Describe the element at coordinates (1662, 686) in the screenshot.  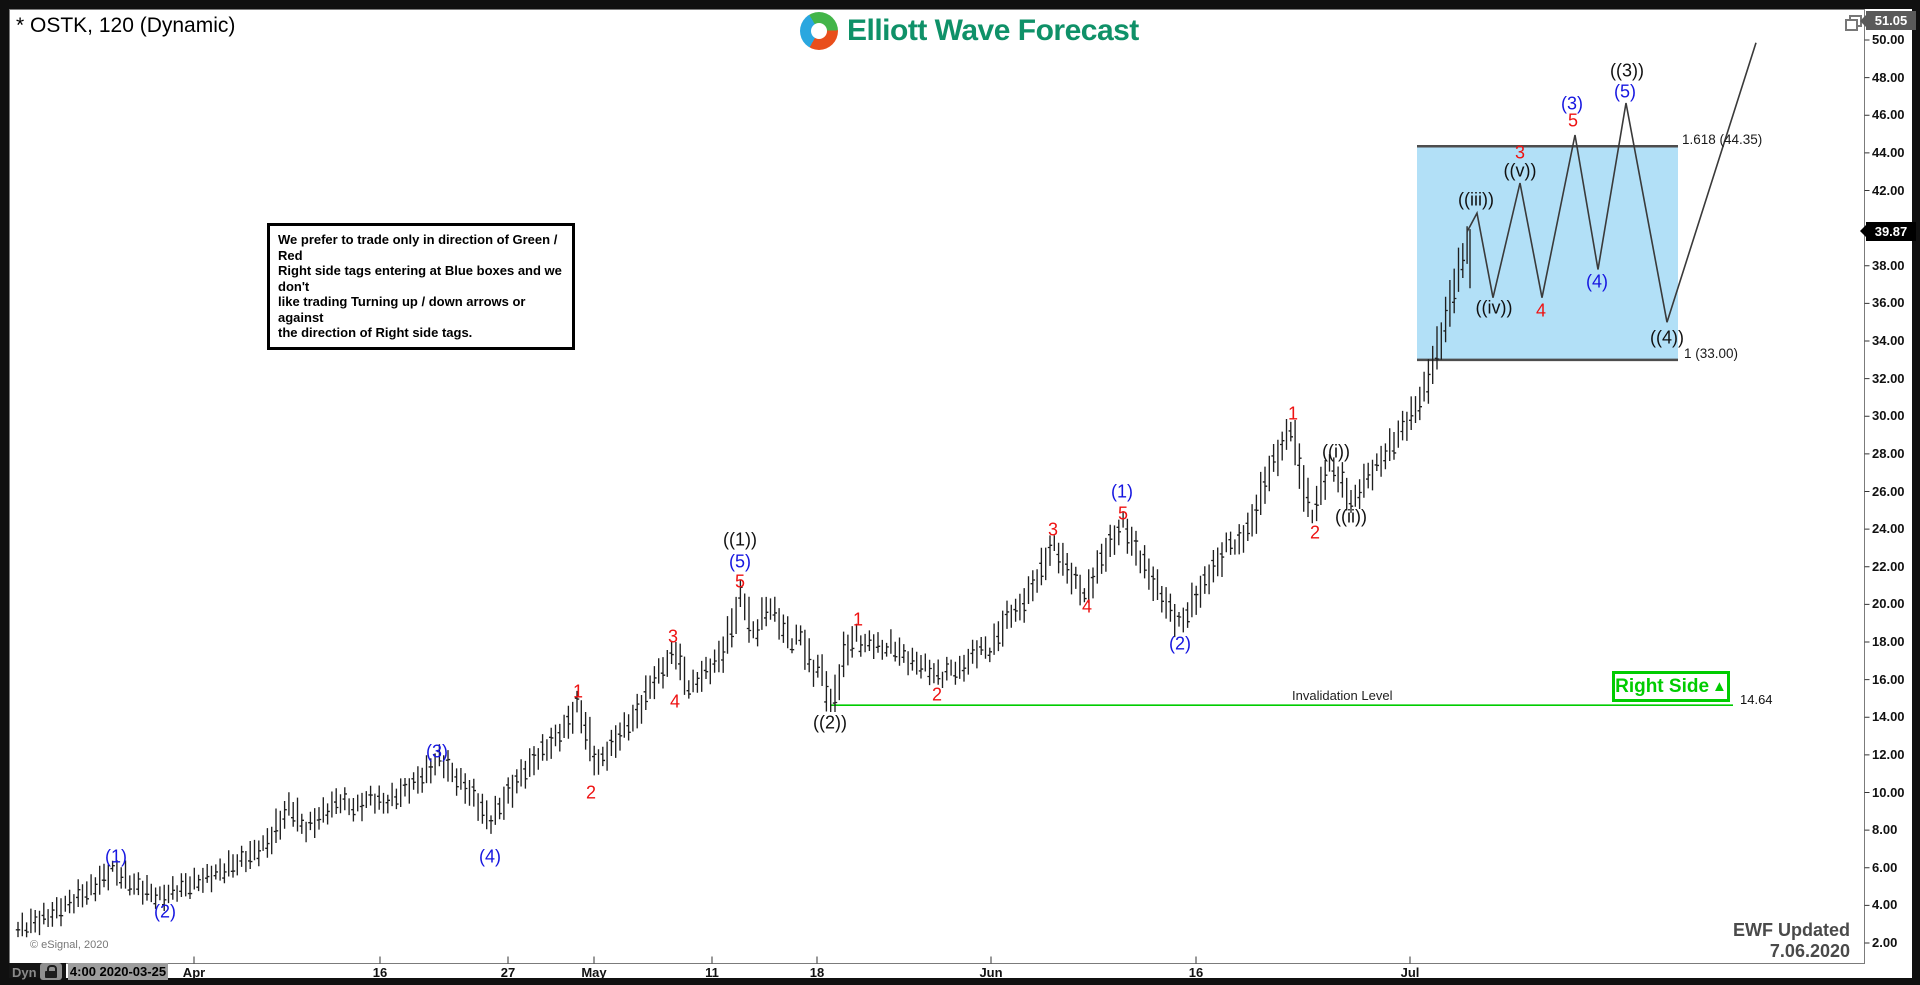
I see `right-side-label: Right Side` at that location.